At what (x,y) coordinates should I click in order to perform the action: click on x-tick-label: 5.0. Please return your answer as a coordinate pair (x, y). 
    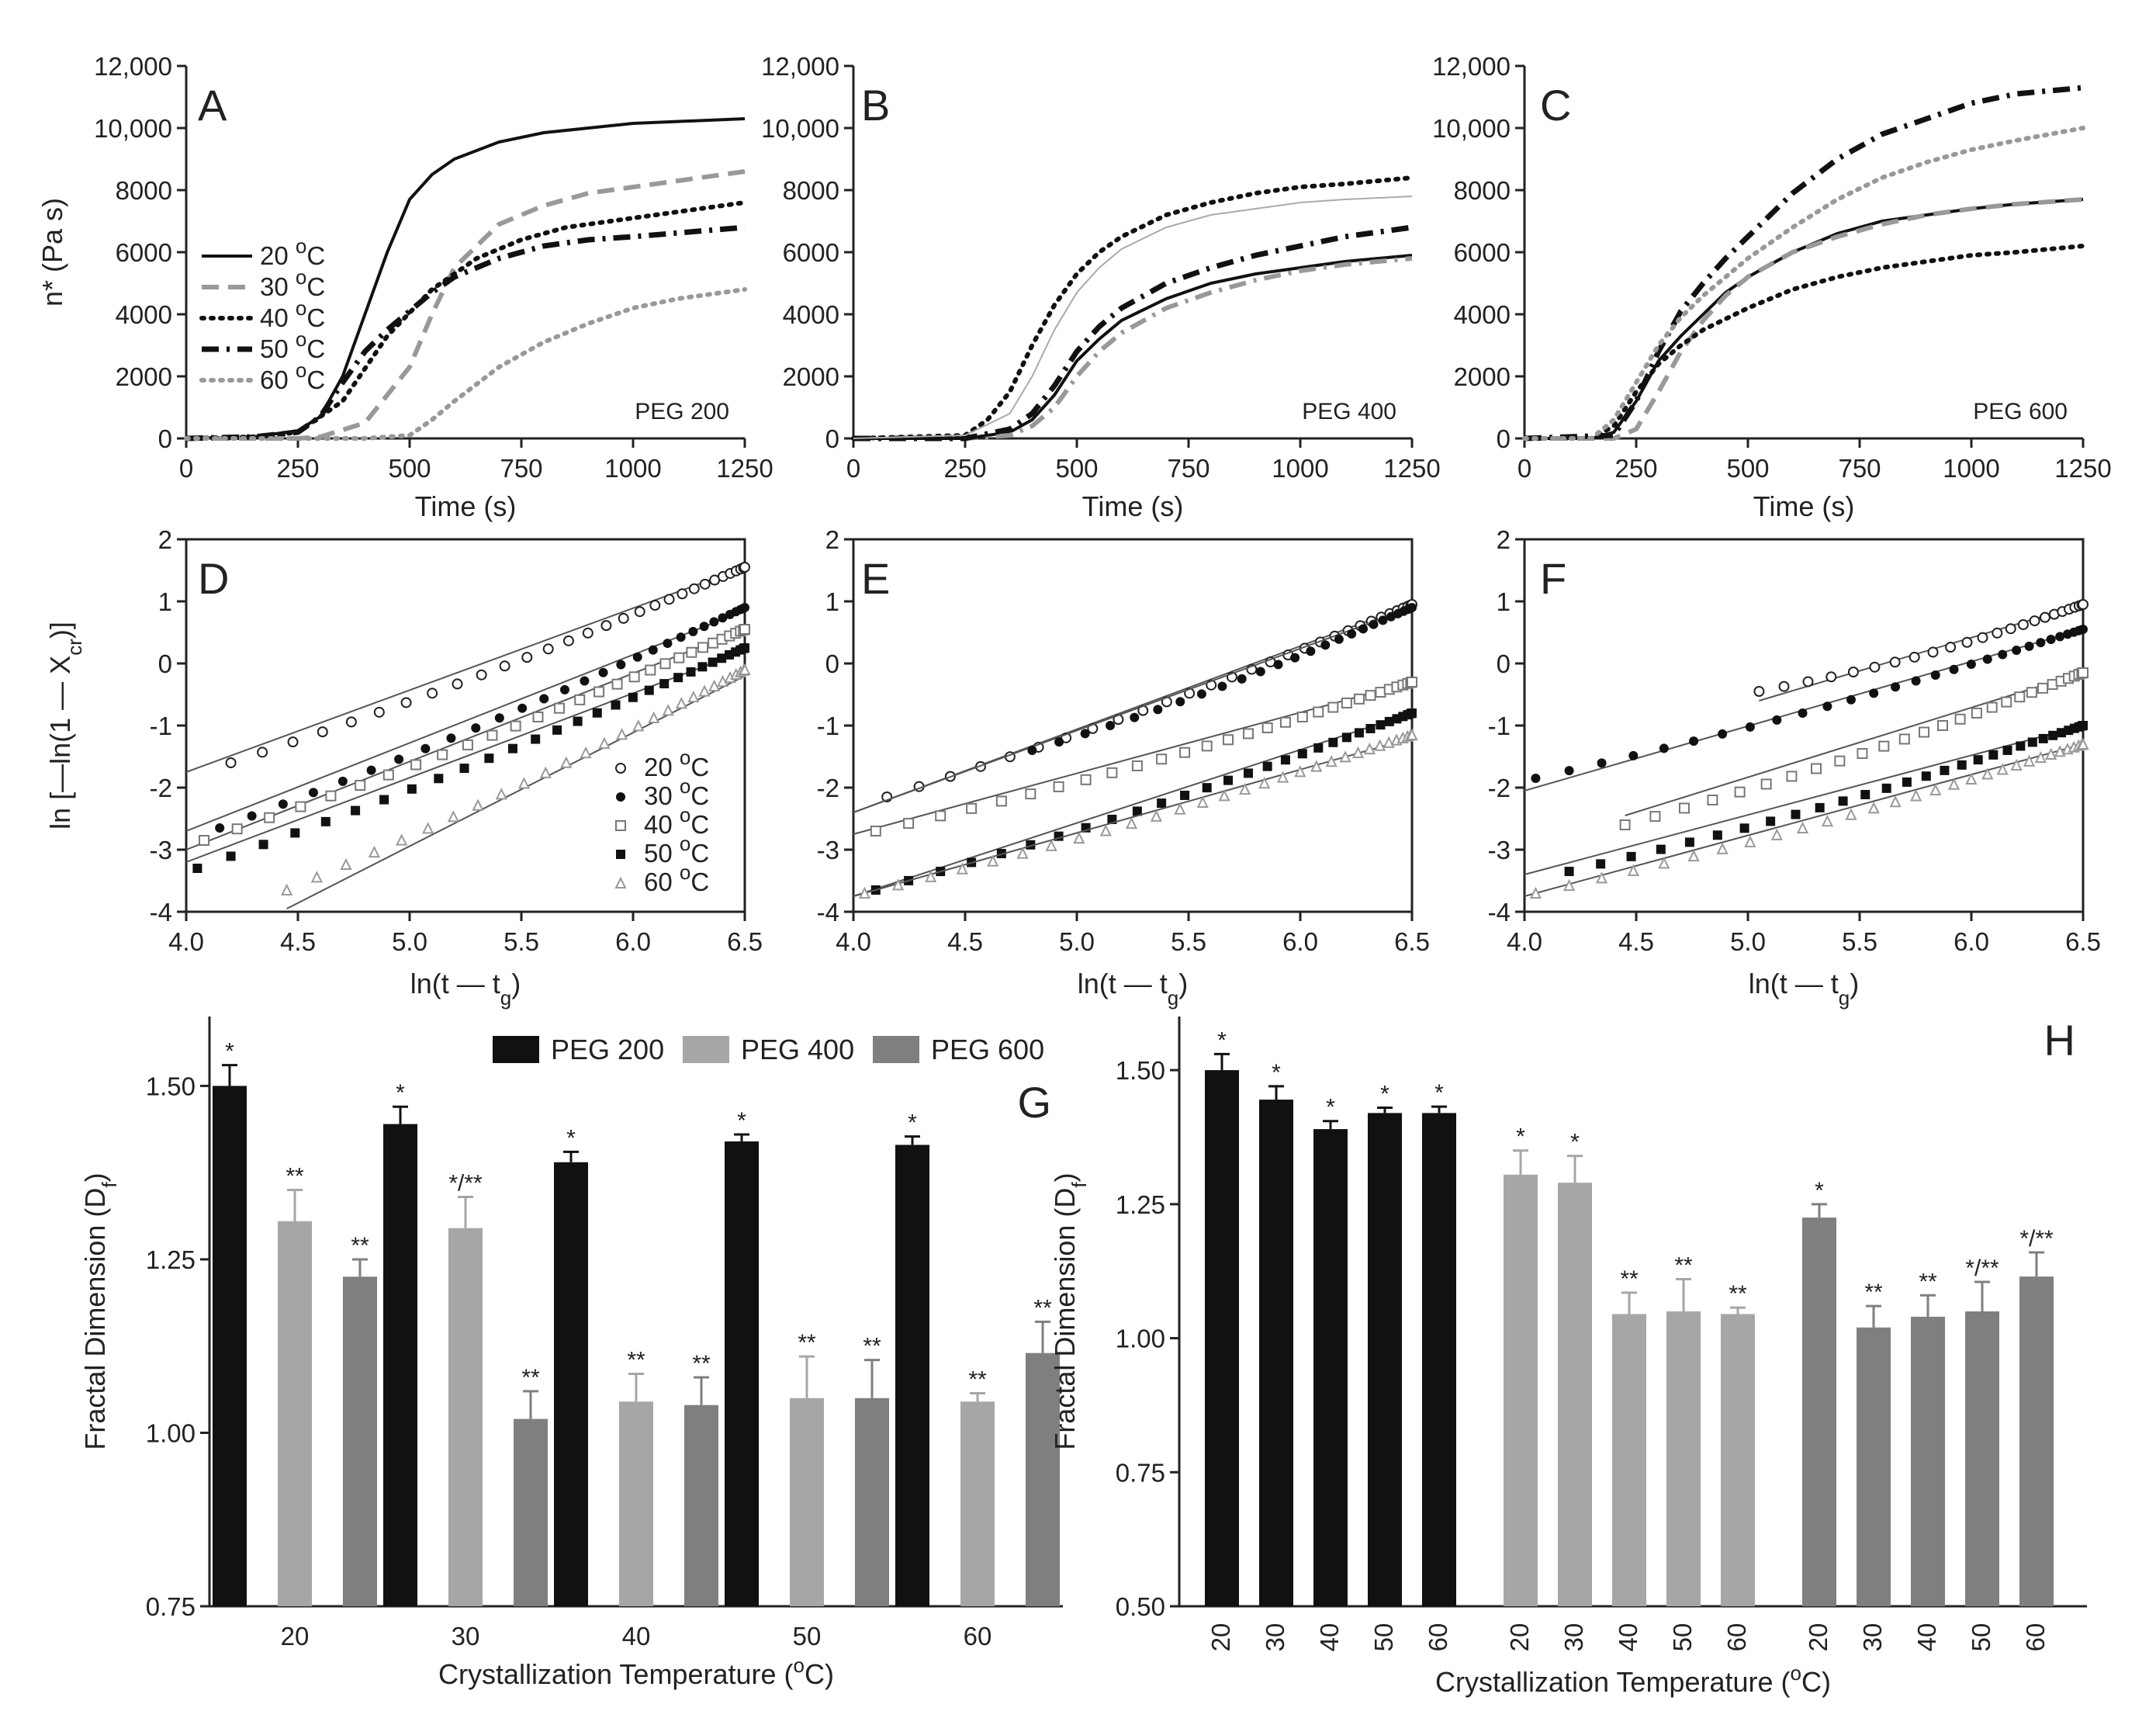
    Looking at the image, I should click on (1748, 942).